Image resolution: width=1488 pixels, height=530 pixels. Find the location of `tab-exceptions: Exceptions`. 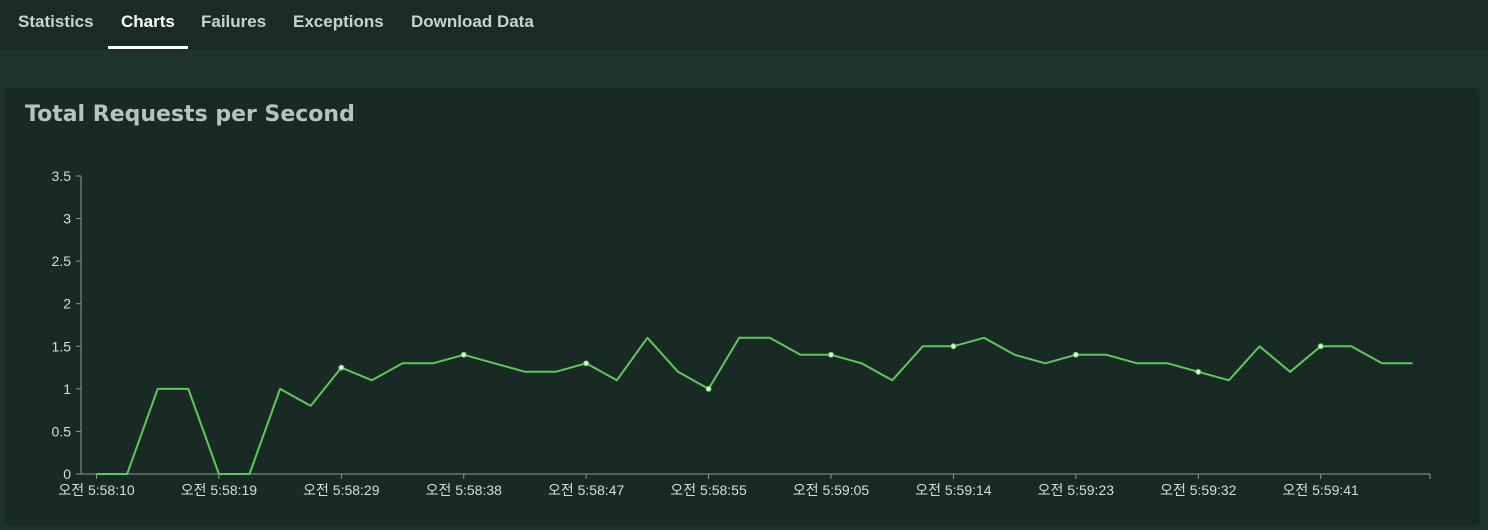

tab-exceptions: Exceptions is located at coordinates (338, 21).